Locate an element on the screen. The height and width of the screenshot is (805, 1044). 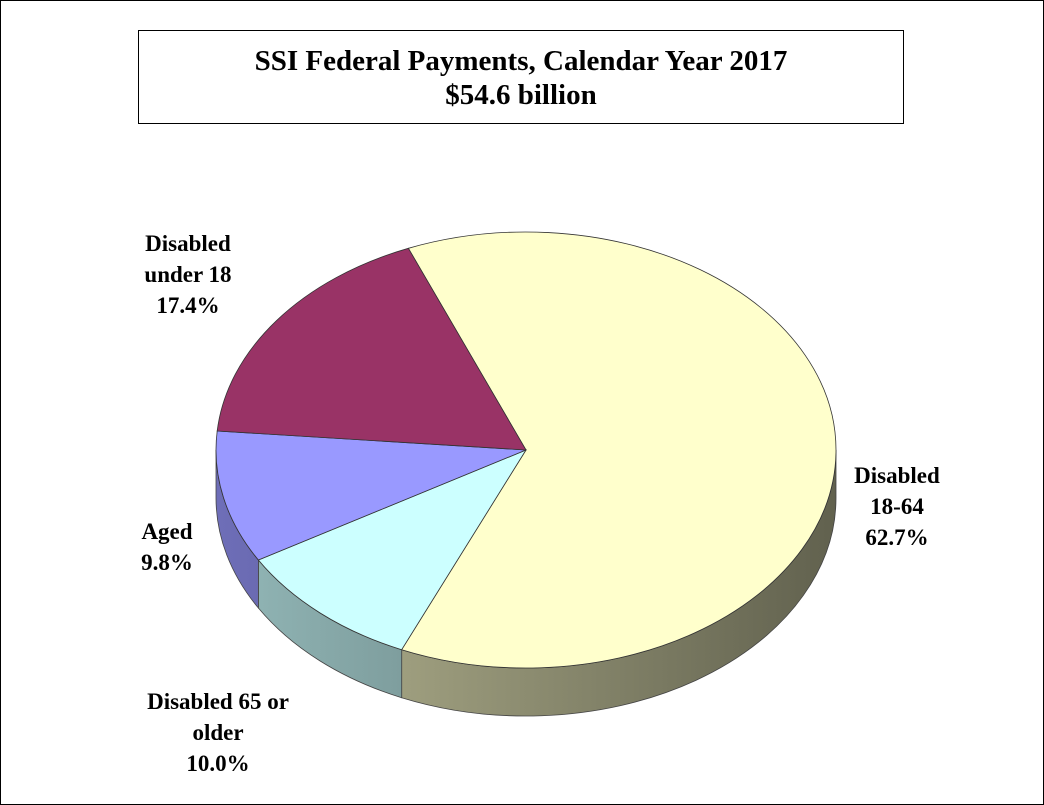
chart-subtitle: $54.6 billion is located at coordinates (521, 95).